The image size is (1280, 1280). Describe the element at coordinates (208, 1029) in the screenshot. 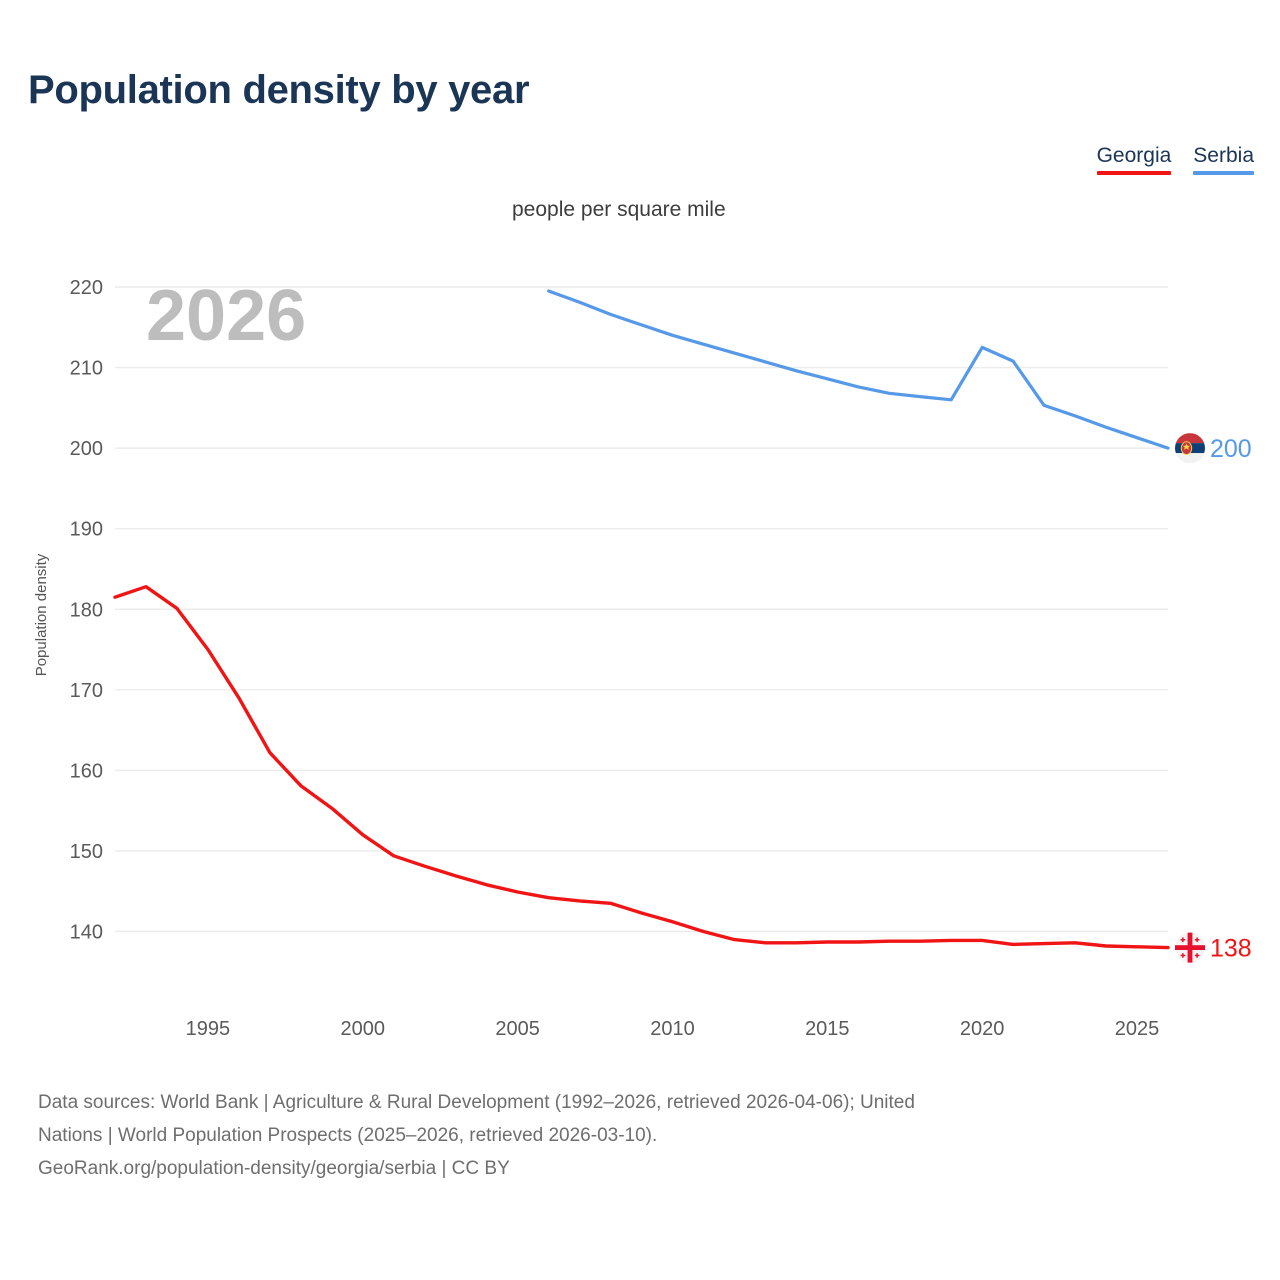

I see `svg-text: 1995` at that location.